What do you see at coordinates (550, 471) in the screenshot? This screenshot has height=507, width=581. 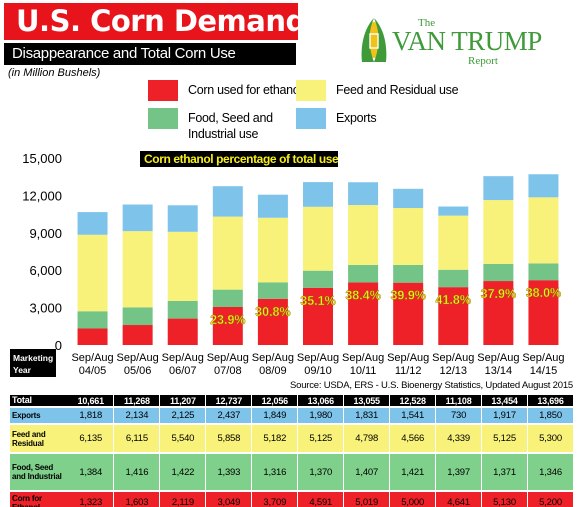 I see `table-cell: 1,346` at bounding box center [550, 471].